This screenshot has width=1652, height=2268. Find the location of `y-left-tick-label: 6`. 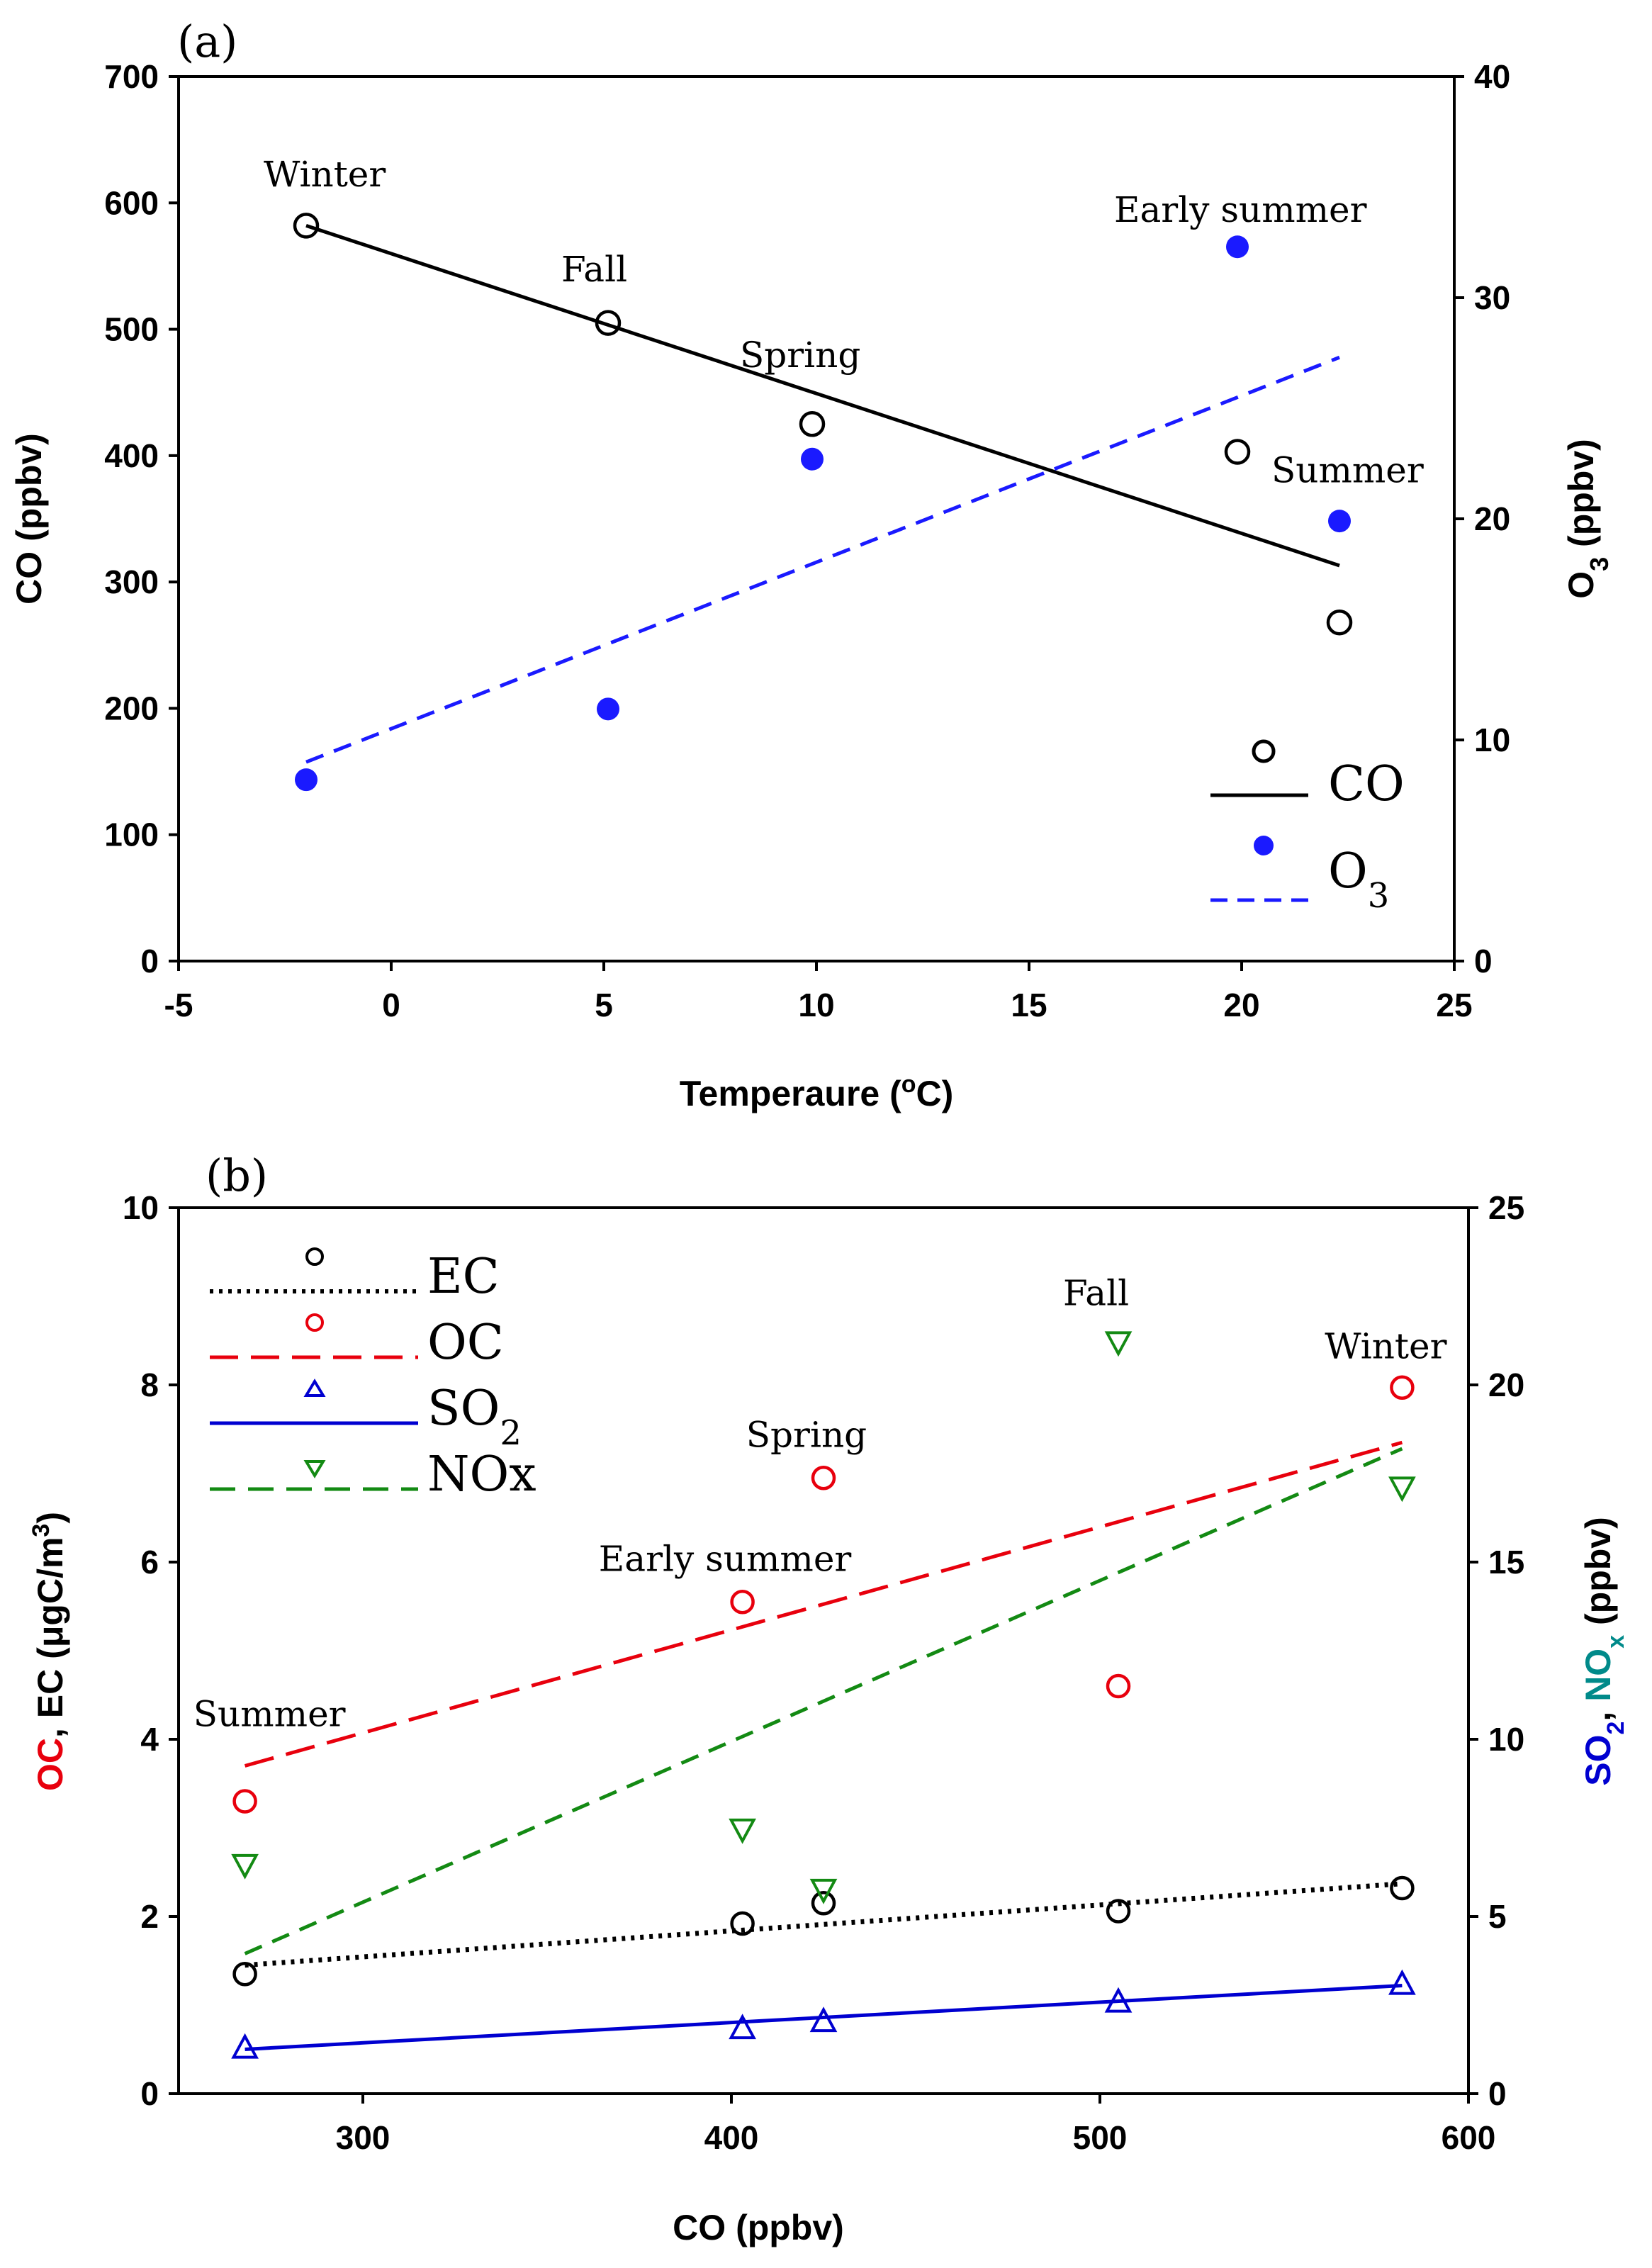

y-left-tick-label: 6 is located at coordinates (149, 1562).